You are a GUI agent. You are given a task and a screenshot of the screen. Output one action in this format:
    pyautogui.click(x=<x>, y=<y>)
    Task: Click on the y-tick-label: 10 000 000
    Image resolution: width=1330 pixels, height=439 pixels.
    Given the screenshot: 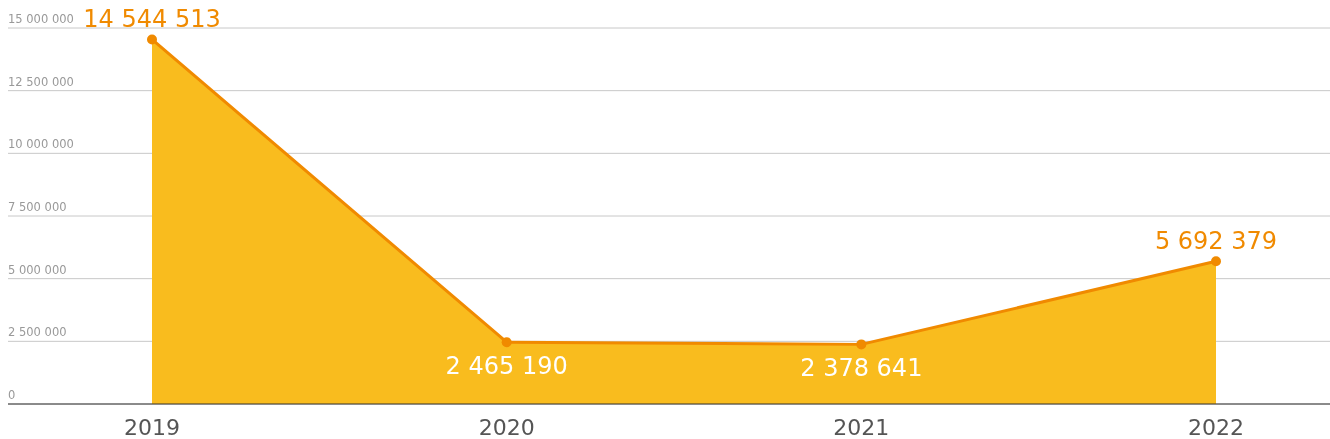 What is the action you would take?
    pyautogui.click(x=41, y=144)
    